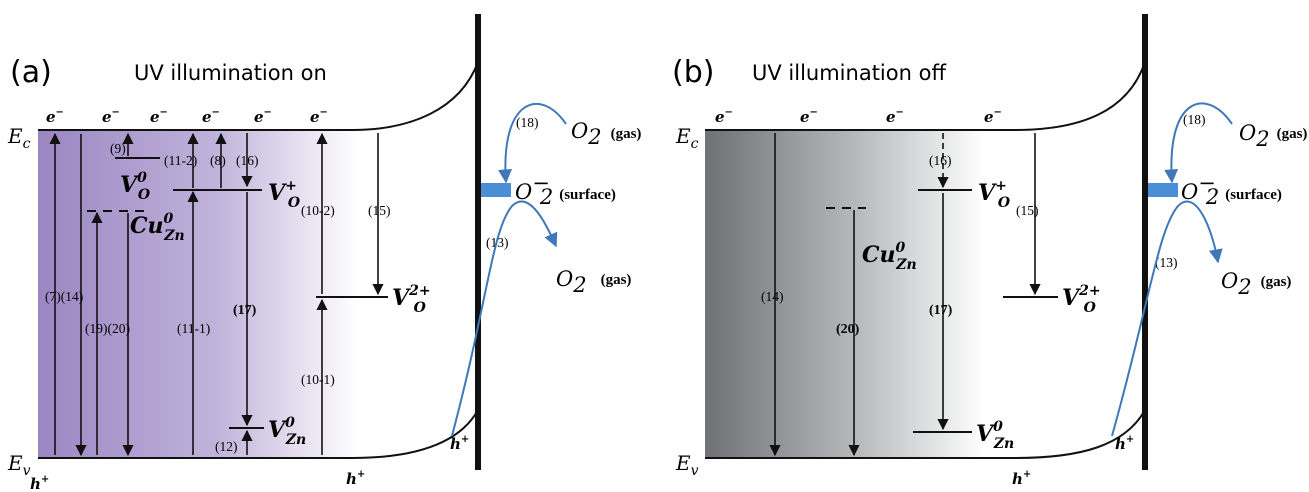 The height and width of the screenshot is (492, 1309). I want to click on step-10-2: (10-2), so click(318, 210).